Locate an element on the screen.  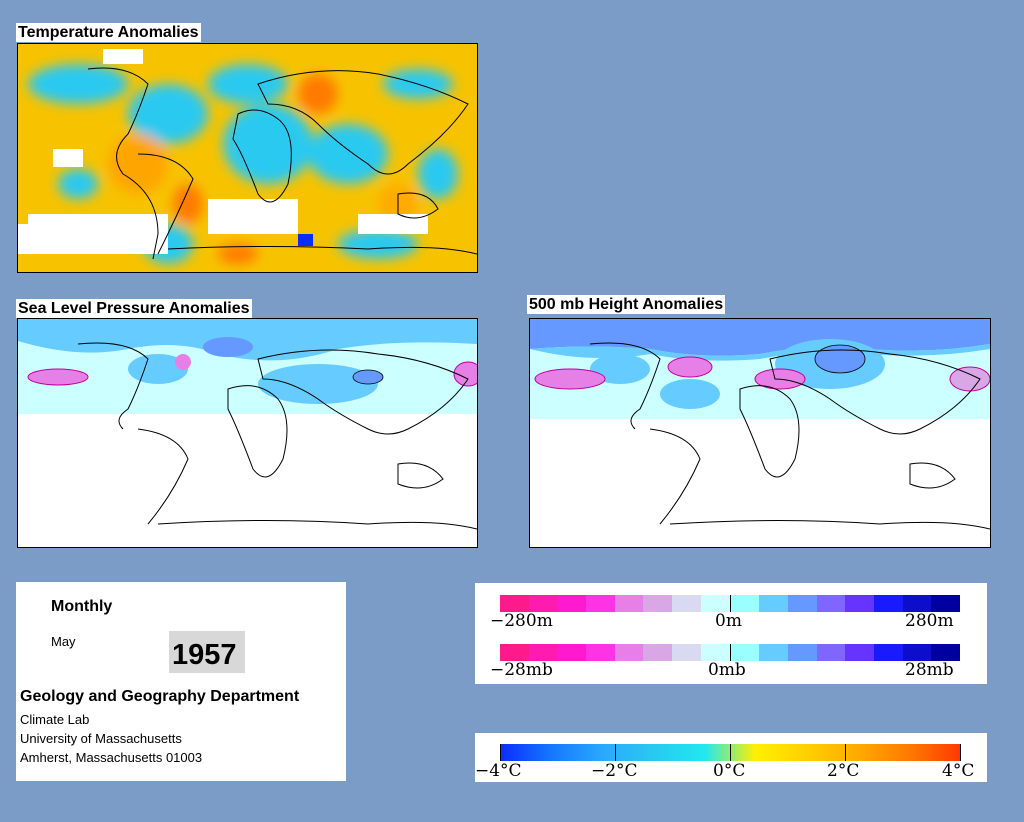
temperature-legend: −4°C −2°C 0°C 2°C 4°C is located at coordinates (731, 757).